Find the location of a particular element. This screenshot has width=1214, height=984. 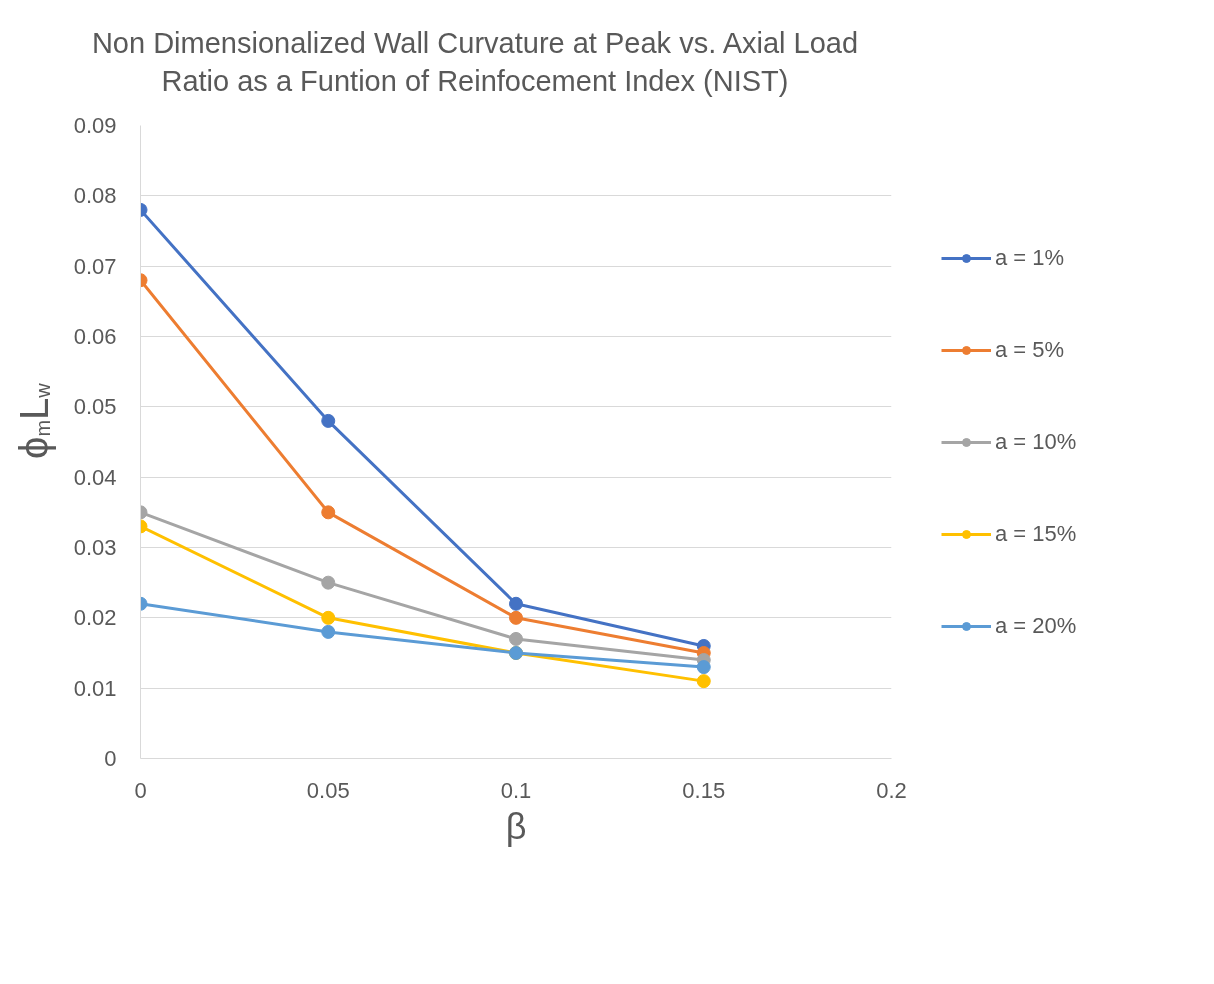

x-tick-label: 0.05 is located at coordinates (328, 790).